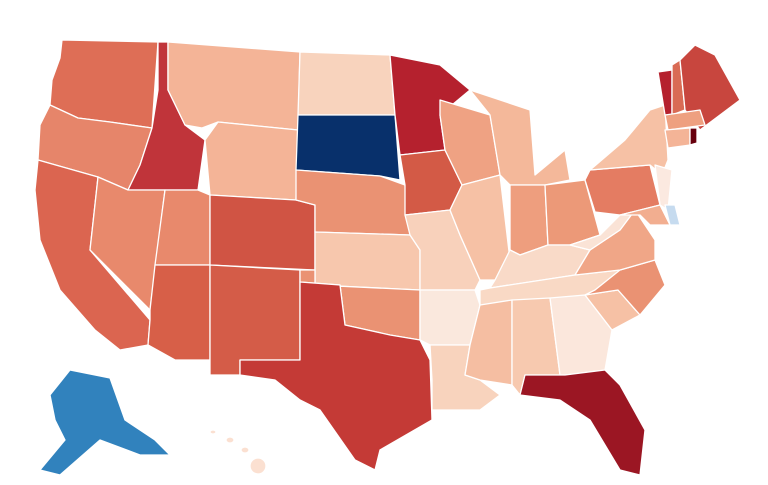  What do you see at coordinates (480, 227) in the screenshot?
I see `state-il` at bounding box center [480, 227].